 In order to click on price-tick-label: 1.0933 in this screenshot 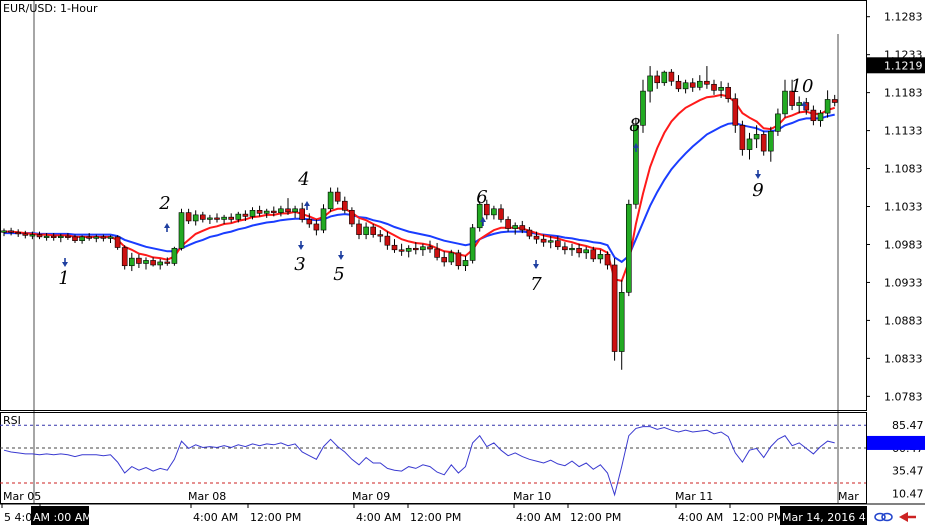, I will do `click(903, 282)`.